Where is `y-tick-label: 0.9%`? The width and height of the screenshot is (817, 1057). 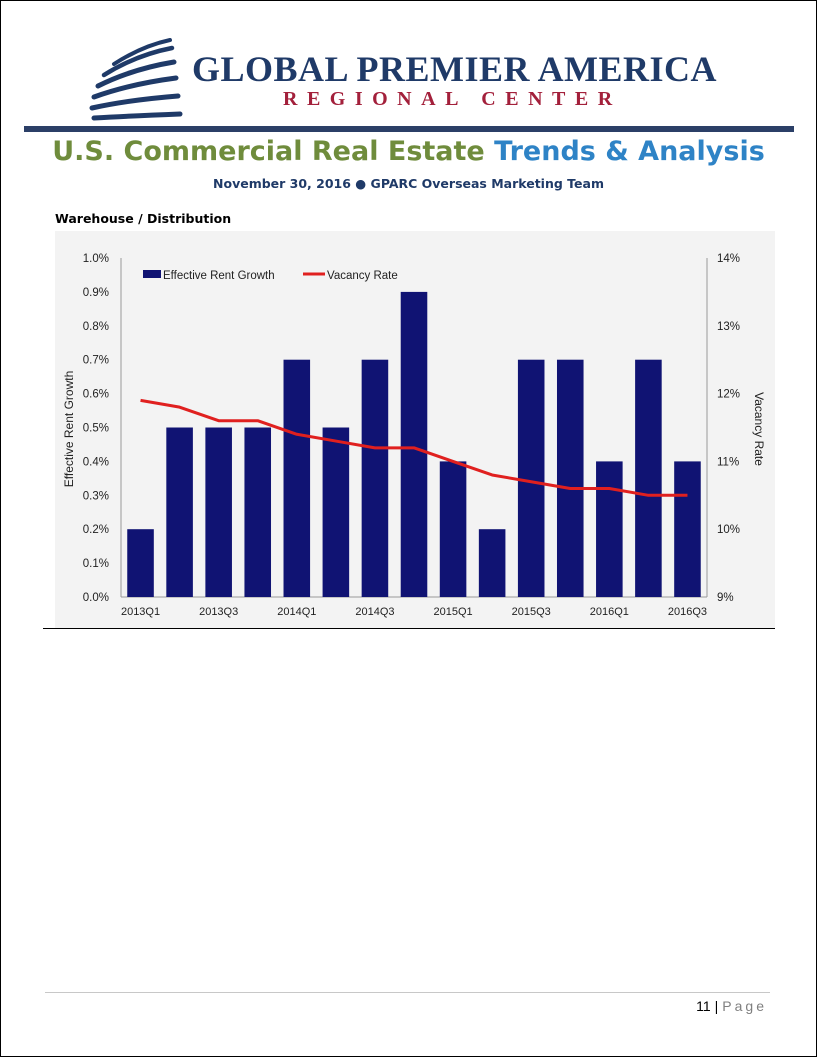 y-tick-label: 0.9% is located at coordinates (96, 293).